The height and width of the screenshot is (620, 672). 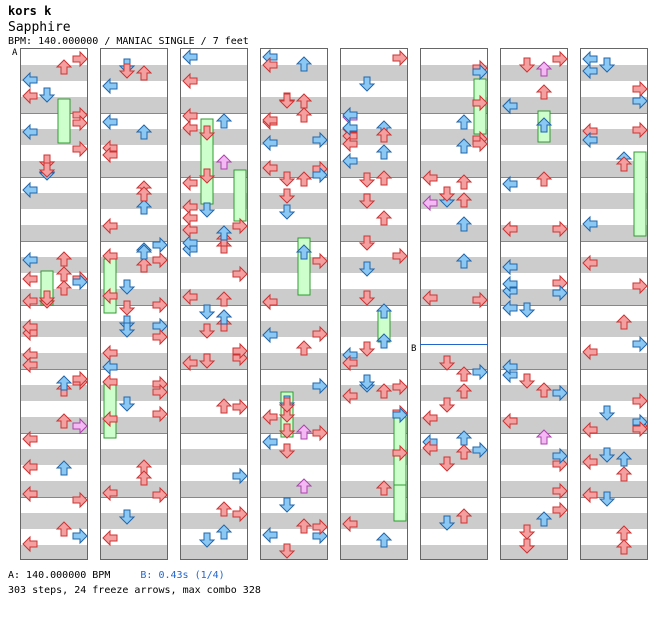 What do you see at coordinates (54, 304) in the screenshot?
I see `chart-column` at bounding box center [54, 304].